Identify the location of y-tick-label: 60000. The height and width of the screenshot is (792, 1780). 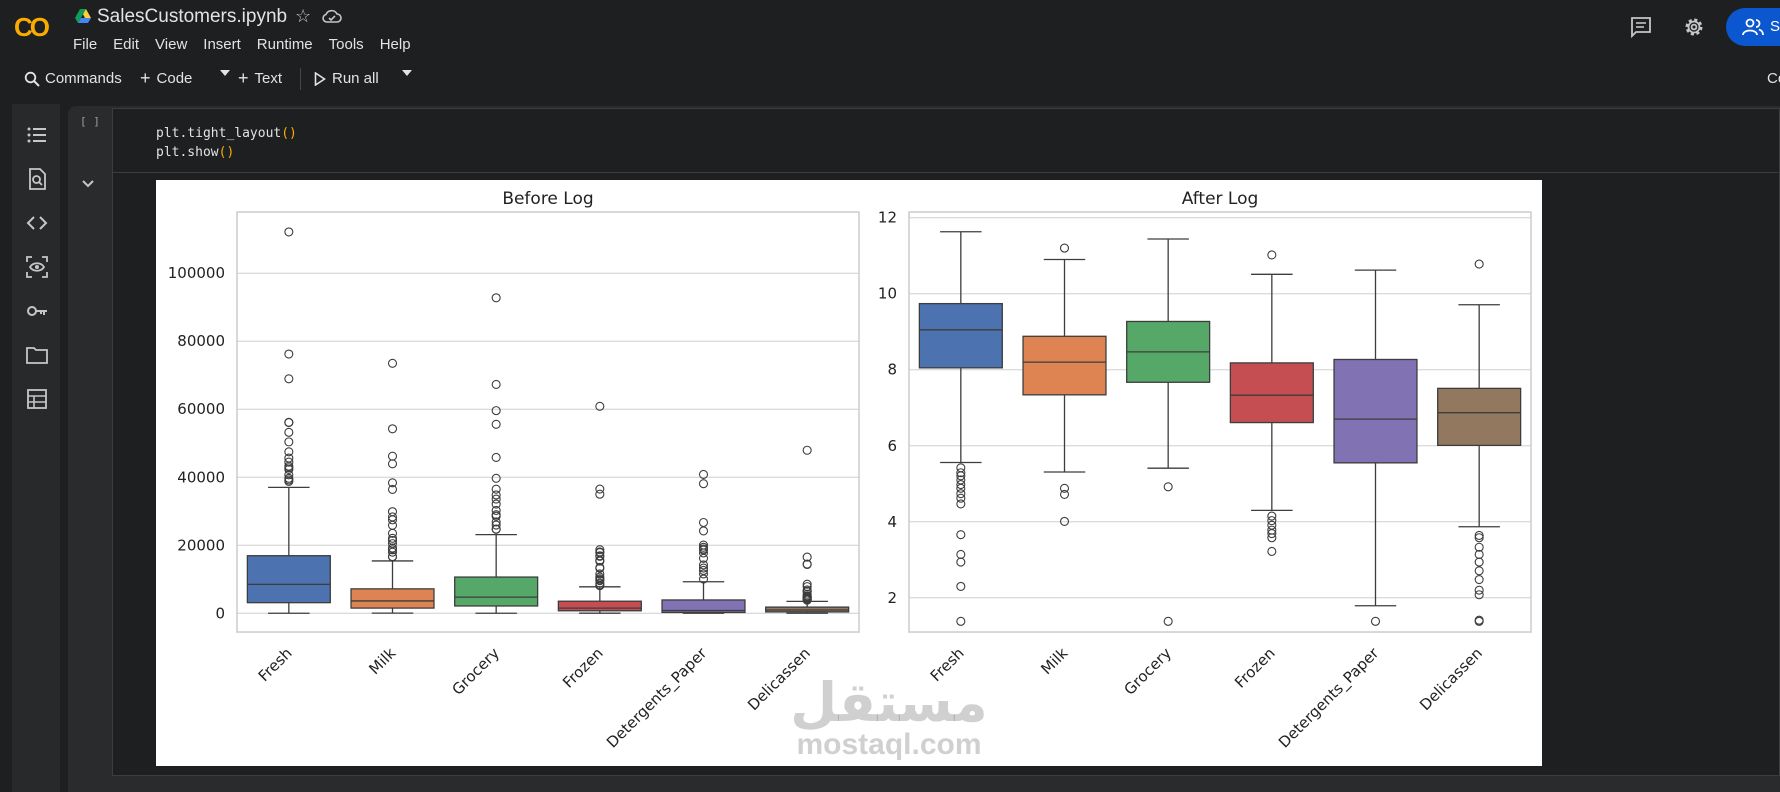
(201, 409).